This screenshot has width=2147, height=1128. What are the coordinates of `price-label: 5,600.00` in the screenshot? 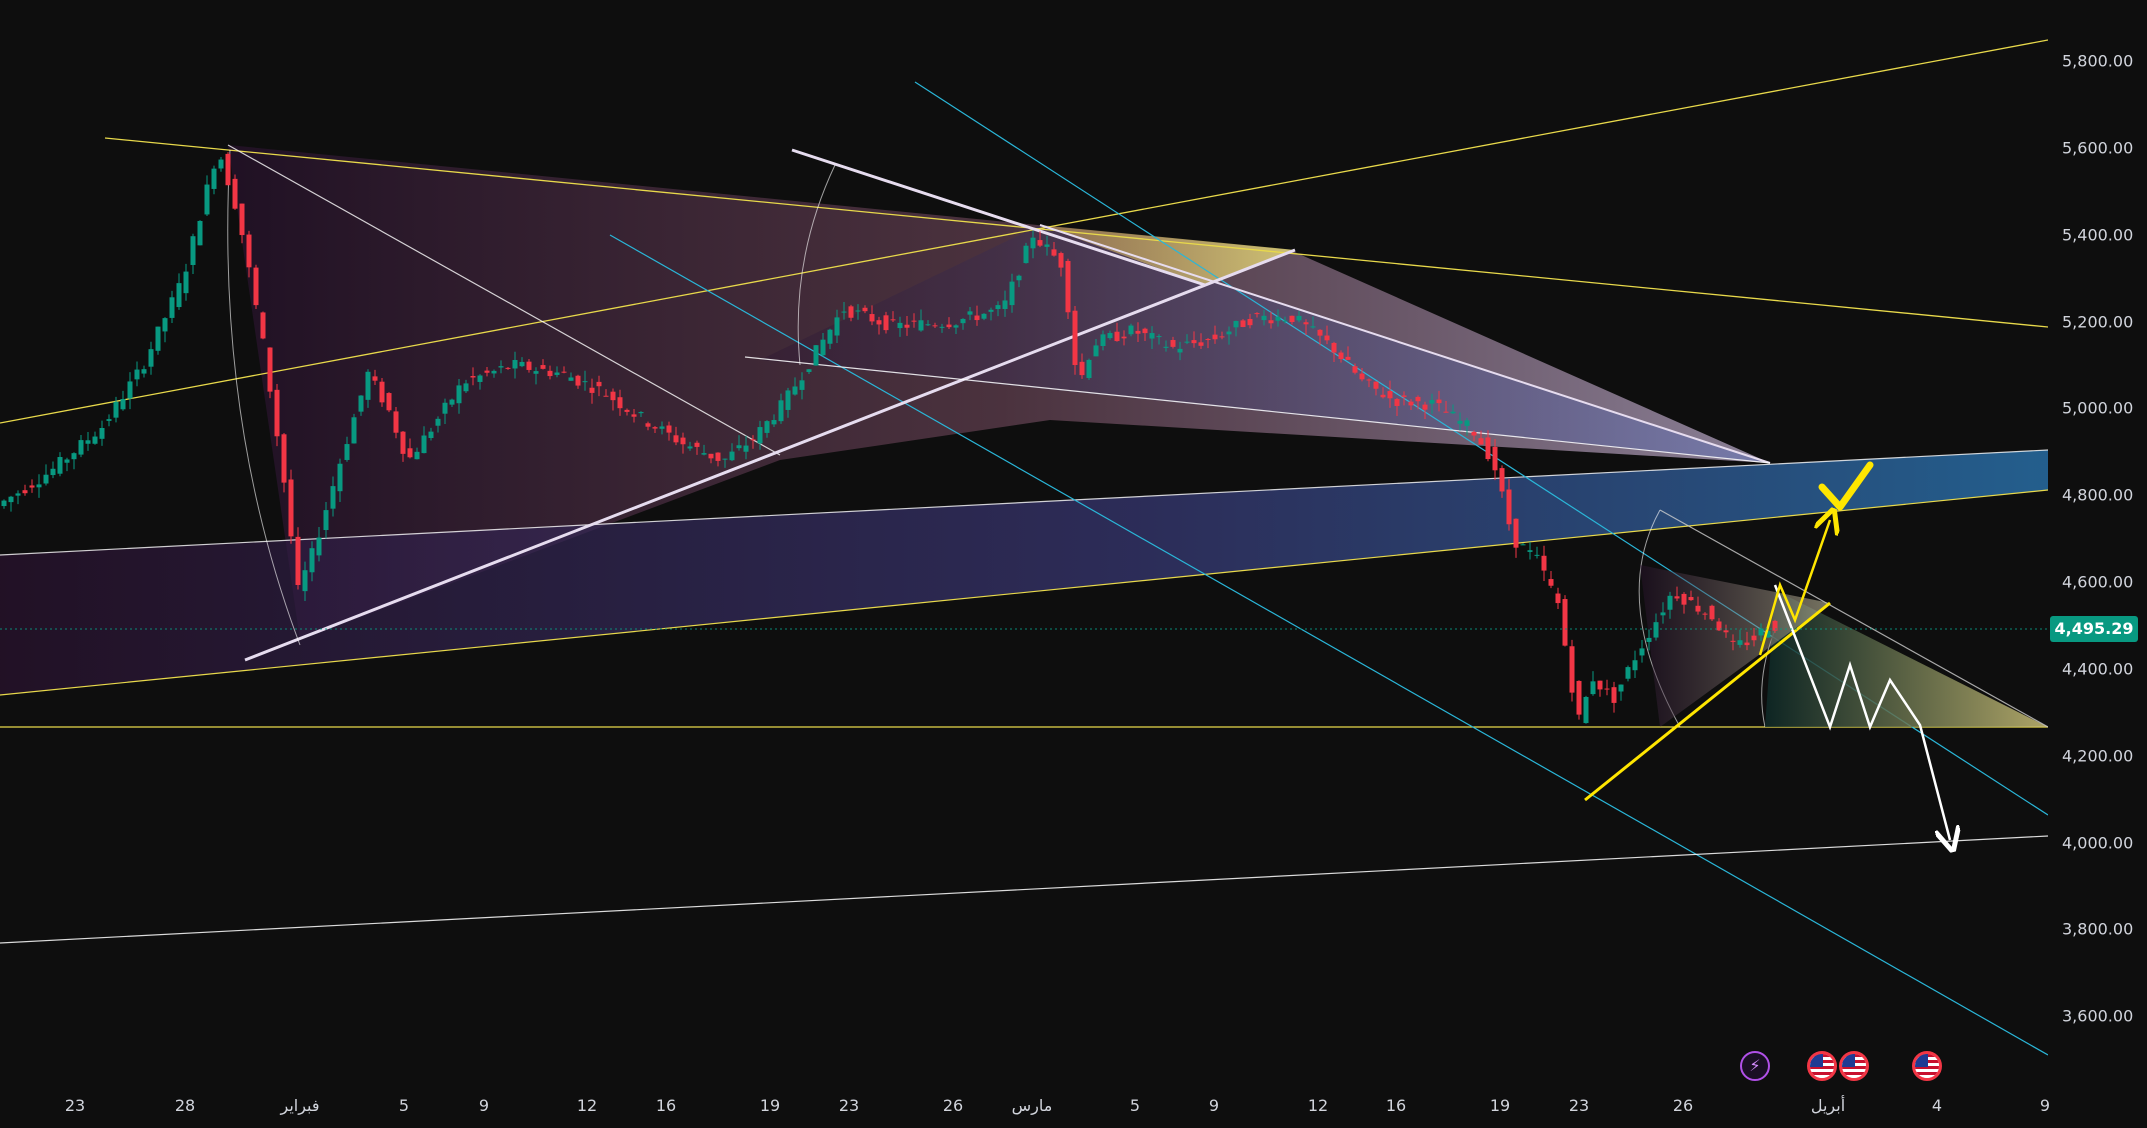 It's located at (2098, 148).